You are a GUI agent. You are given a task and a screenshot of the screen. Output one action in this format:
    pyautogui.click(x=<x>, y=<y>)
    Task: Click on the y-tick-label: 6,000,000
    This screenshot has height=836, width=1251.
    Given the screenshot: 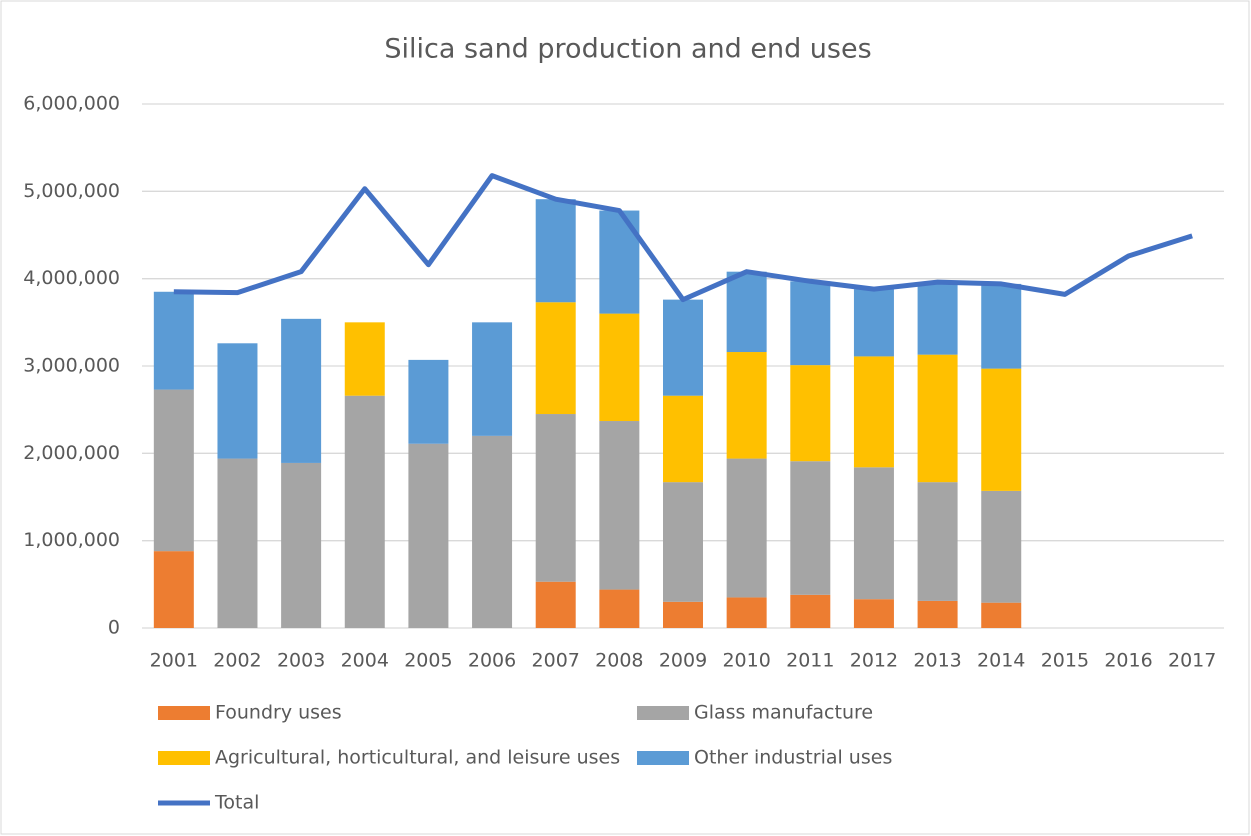 What is the action you would take?
    pyautogui.click(x=71, y=104)
    